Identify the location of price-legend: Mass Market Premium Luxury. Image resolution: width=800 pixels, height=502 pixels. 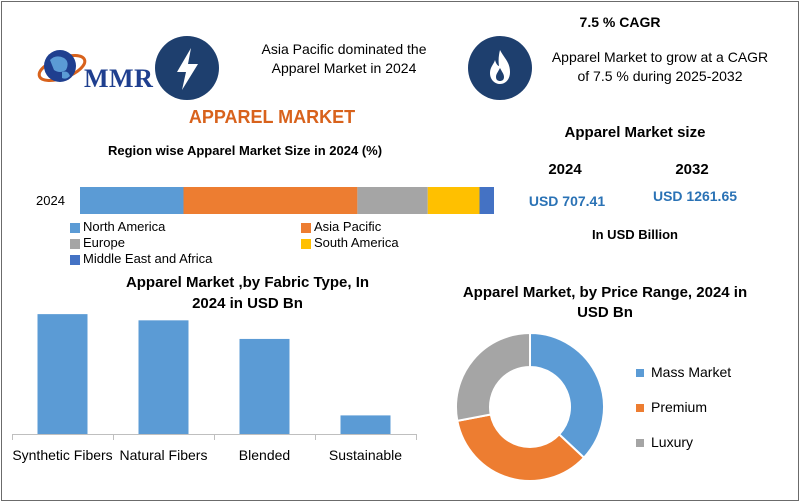
(706, 414).